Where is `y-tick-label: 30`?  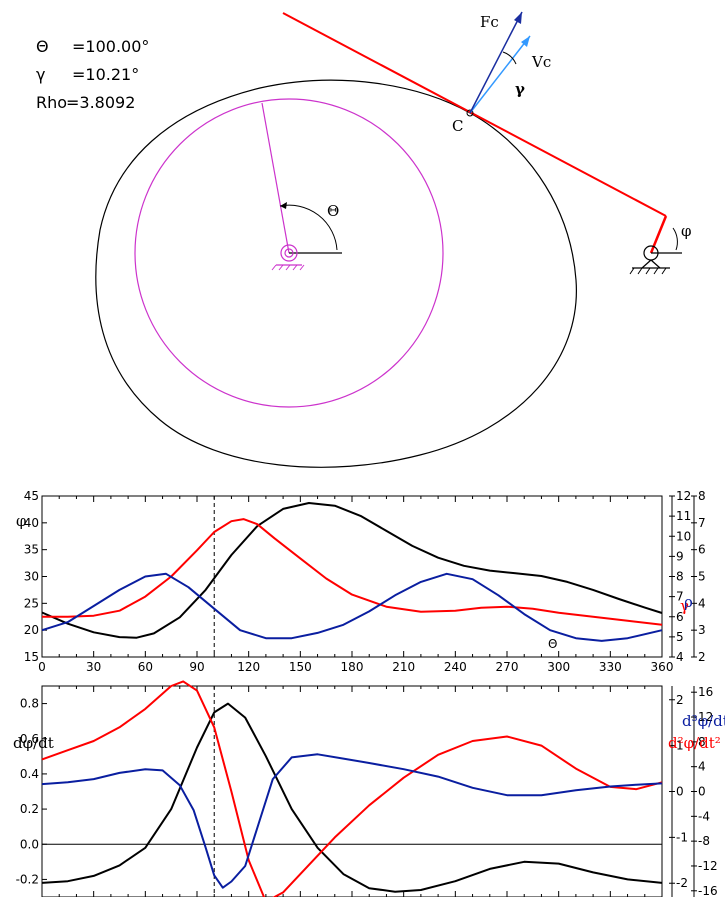 y-tick-label: 30 is located at coordinates (31, 577).